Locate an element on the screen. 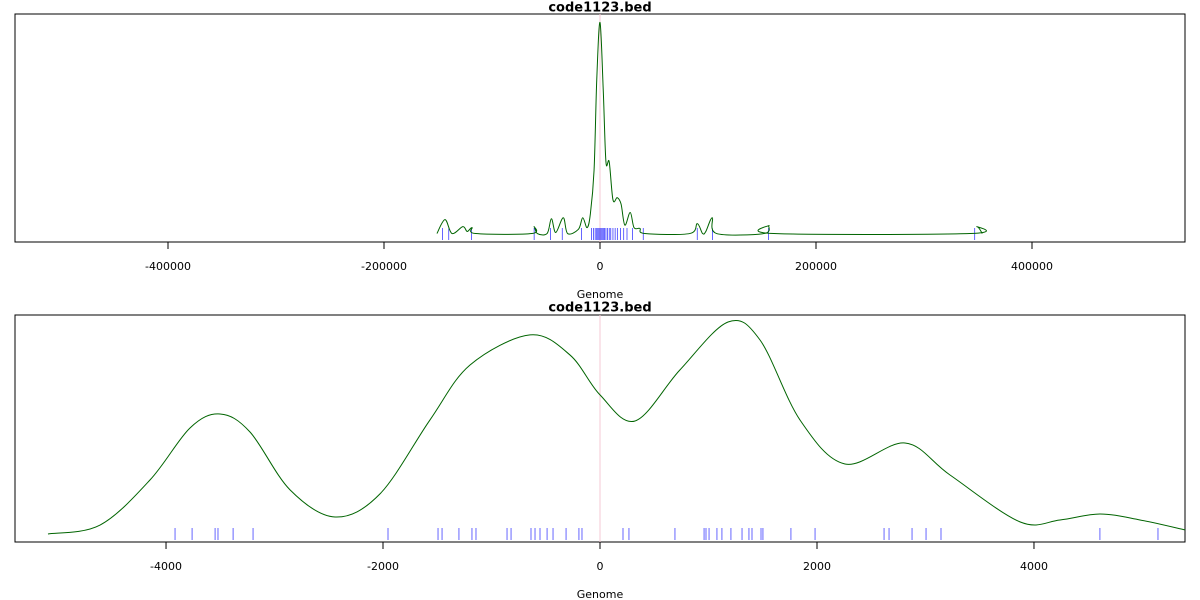  x-tick-label: -4000 is located at coordinates (166, 566).